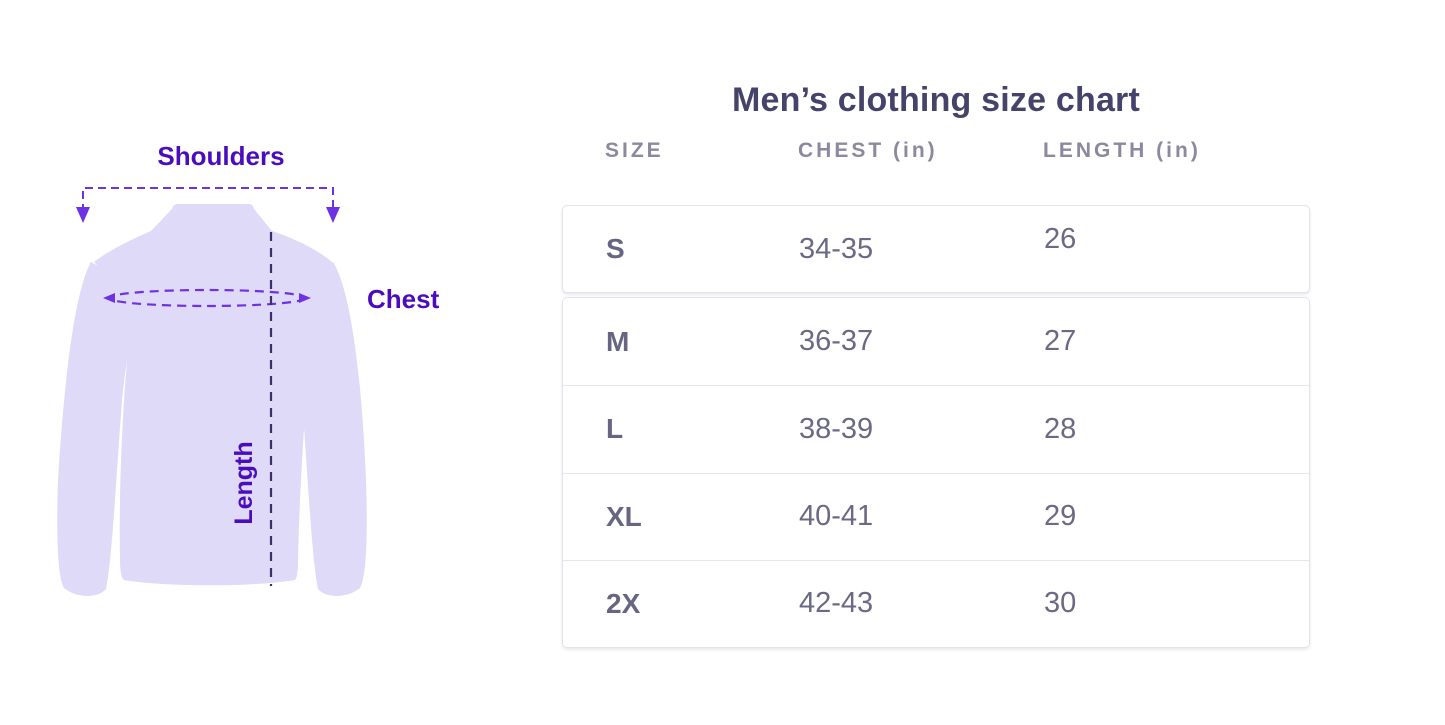  I want to click on length-label: Length, so click(244, 483).